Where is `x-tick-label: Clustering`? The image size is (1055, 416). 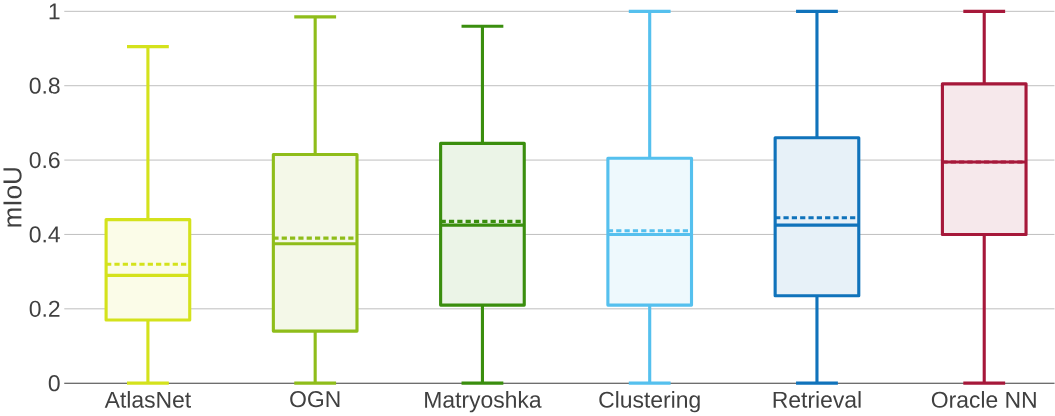
x-tick-label: Clustering is located at coordinates (649, 402).